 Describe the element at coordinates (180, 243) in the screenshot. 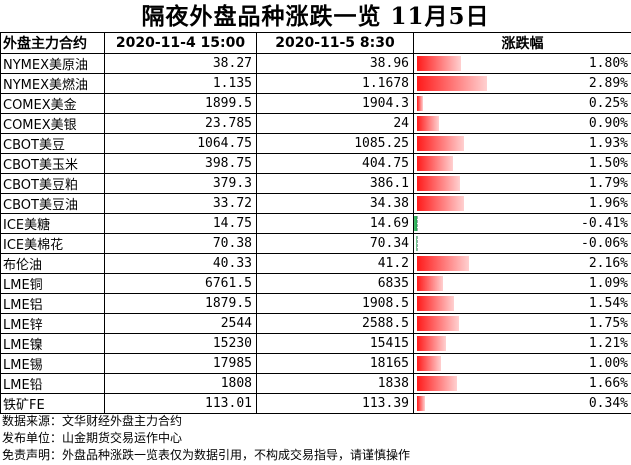

I see `price-prev: 70.38` at that location.